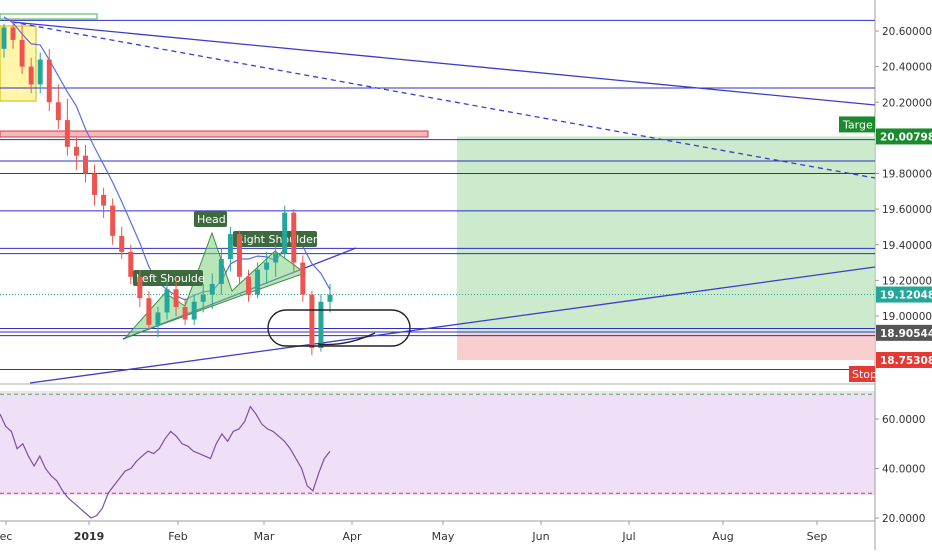  I want to click on pattern-label: Right Shoulder, so click(277, 239).